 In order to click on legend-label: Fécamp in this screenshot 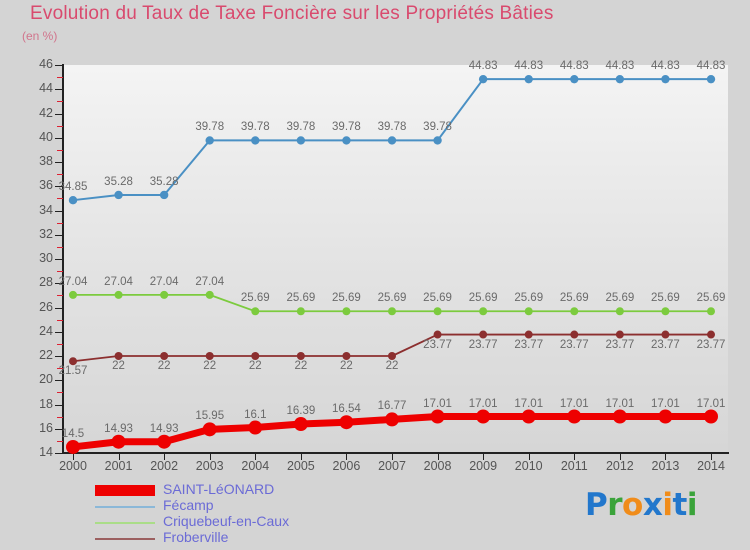, I will do `click(188, 505)`.